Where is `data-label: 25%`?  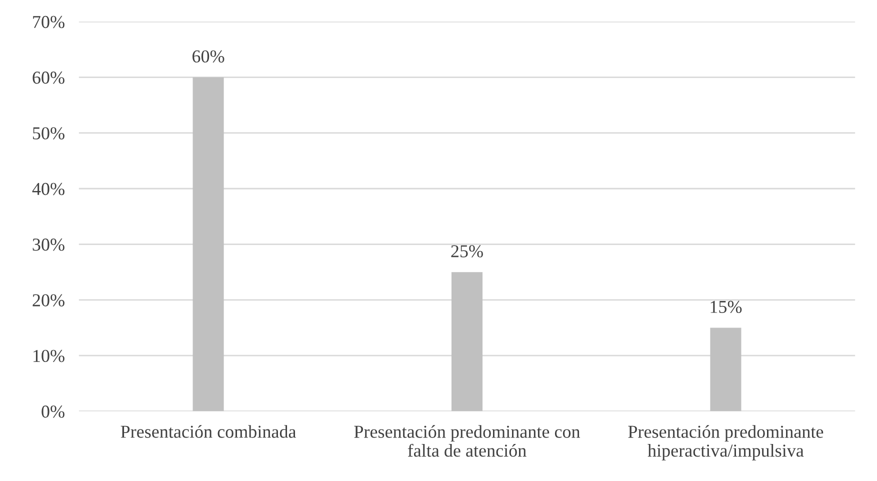
data-label: 25% is located at coordinates (467, 251).